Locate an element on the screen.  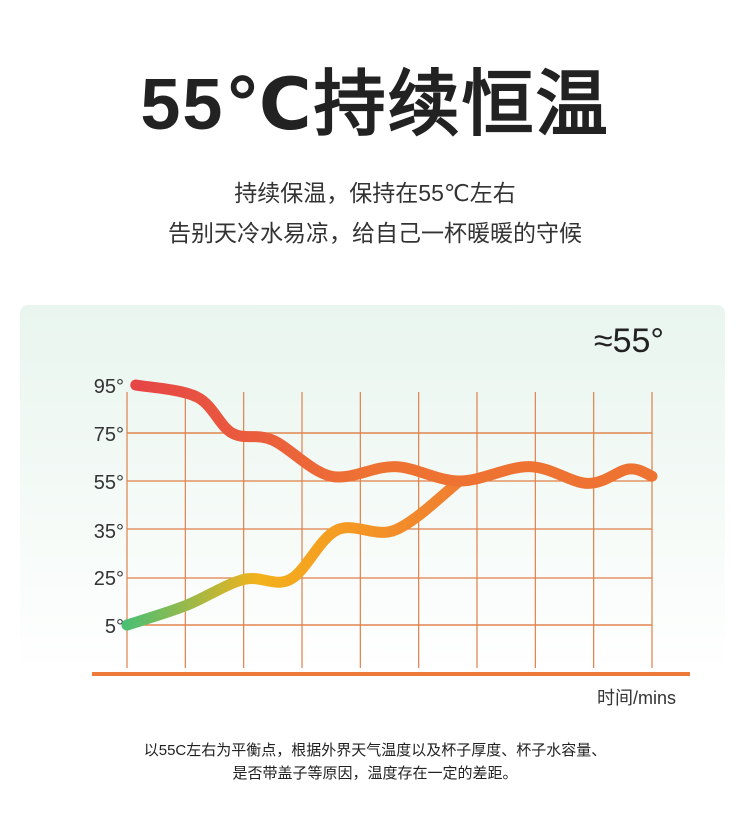
temperature-badge: ≈55° is located at coordinates (629, 341).